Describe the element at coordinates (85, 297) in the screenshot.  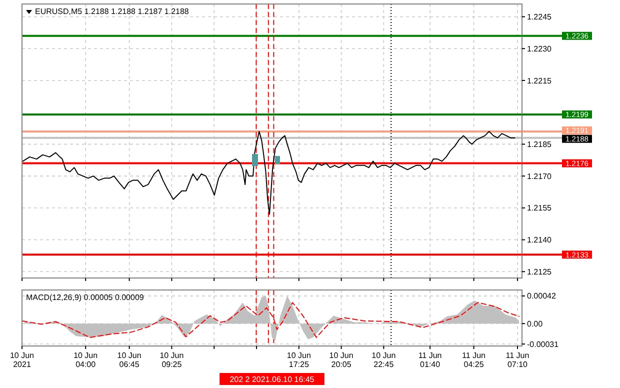
I see `chart-title: MACD(12,26,9) 0.00005 0.00009` at that location.